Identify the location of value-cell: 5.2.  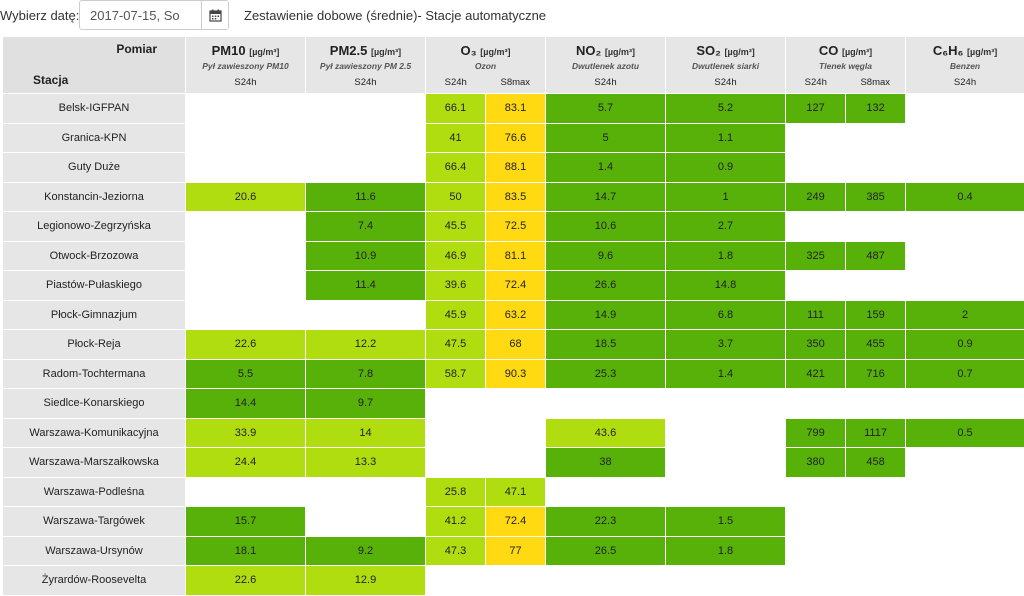
(726, 109).